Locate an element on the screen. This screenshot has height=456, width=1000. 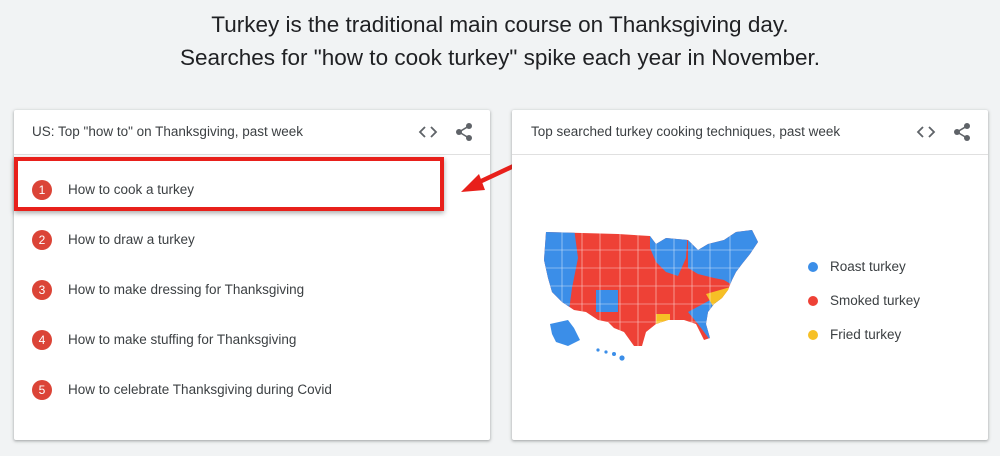
list-item: 4 How to make stuffing for Thanksgiving is located at coordinates (252, 340).